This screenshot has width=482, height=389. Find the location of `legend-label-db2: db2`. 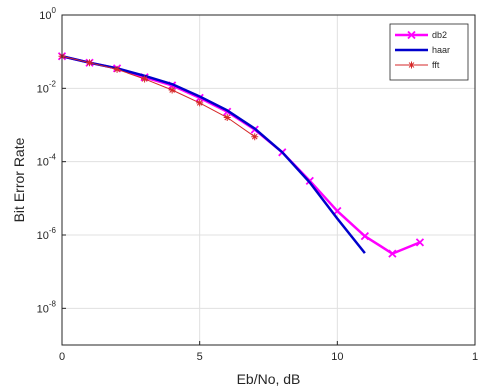

legend-label-db2: db2 is located at coordinates (439, 35).